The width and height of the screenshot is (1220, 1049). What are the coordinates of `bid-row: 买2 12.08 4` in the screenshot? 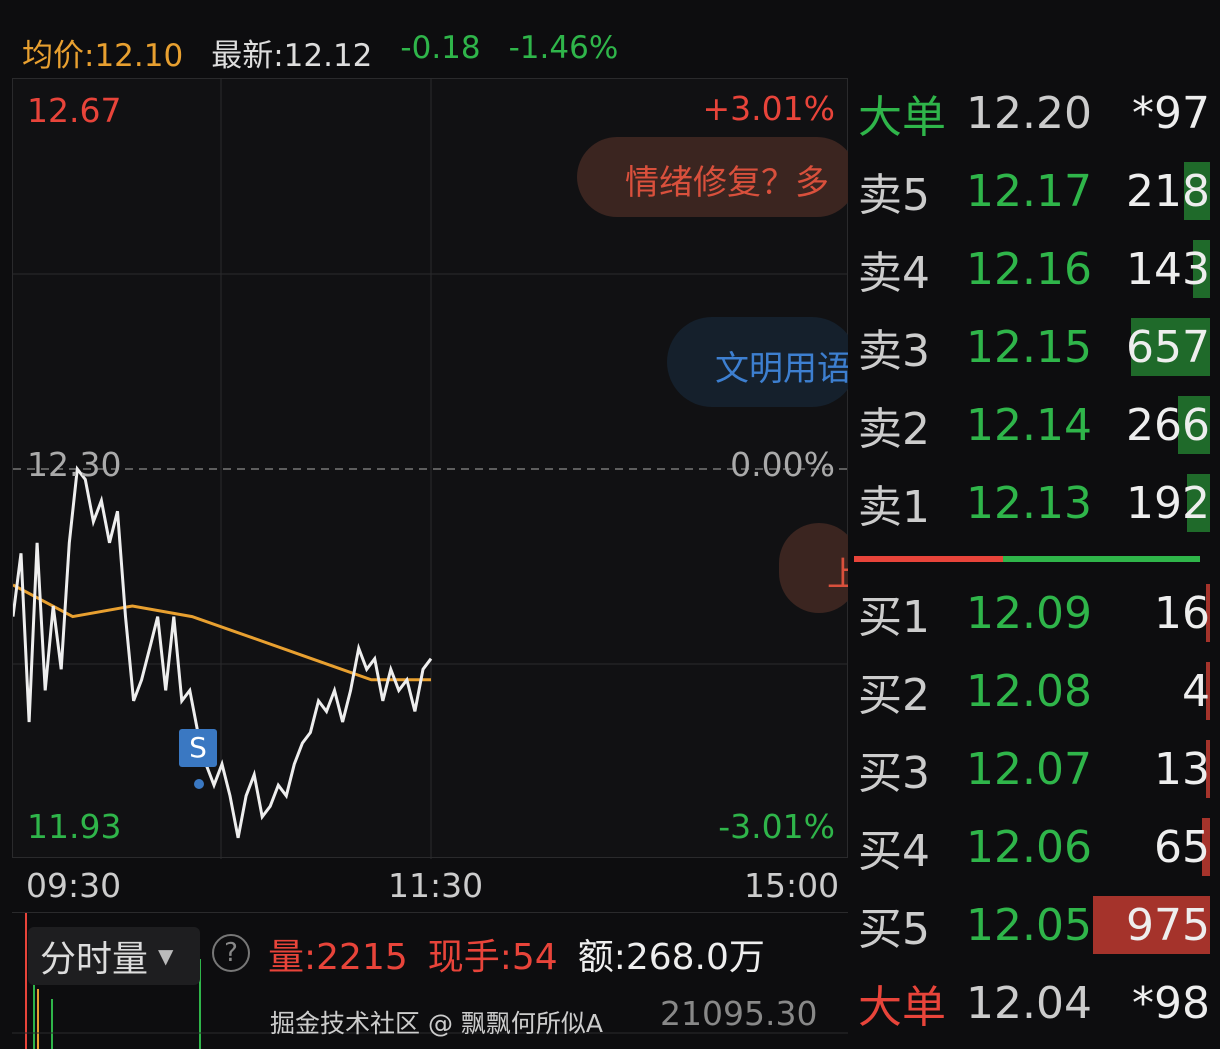 It's located at (1034, 691).